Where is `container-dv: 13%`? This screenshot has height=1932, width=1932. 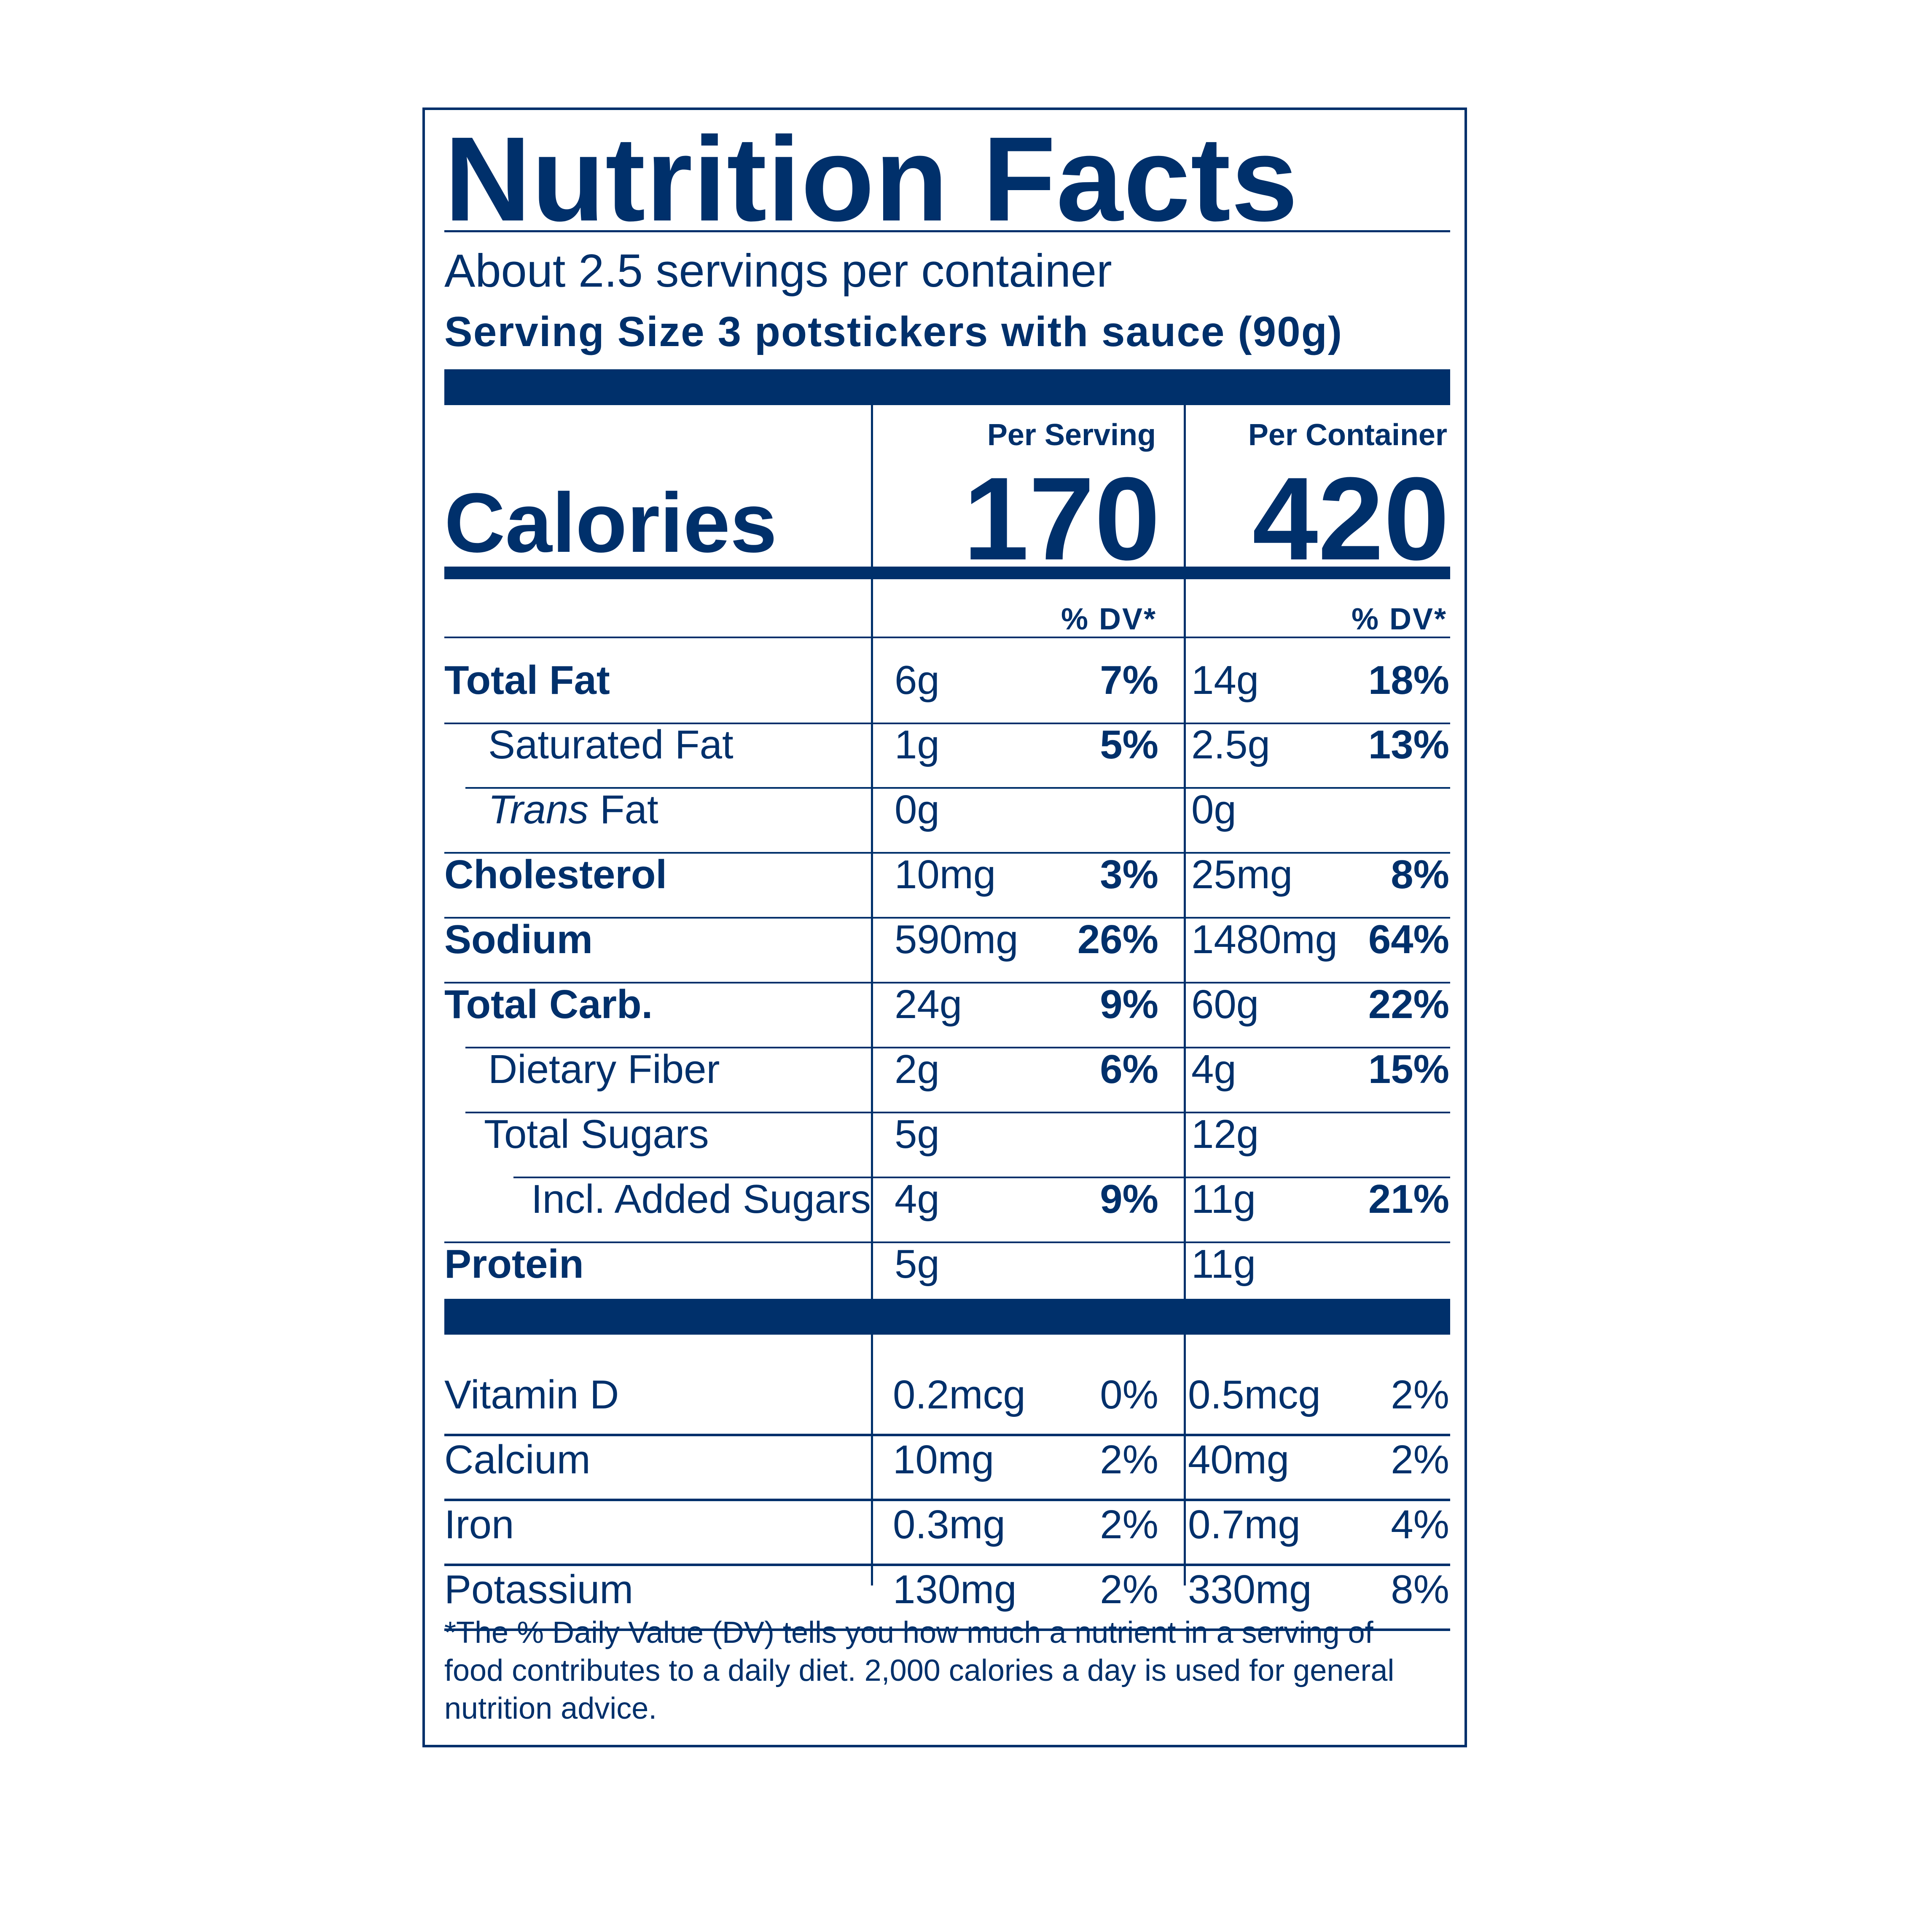
container-dv: 13% is located at coordinates (1408, 744).